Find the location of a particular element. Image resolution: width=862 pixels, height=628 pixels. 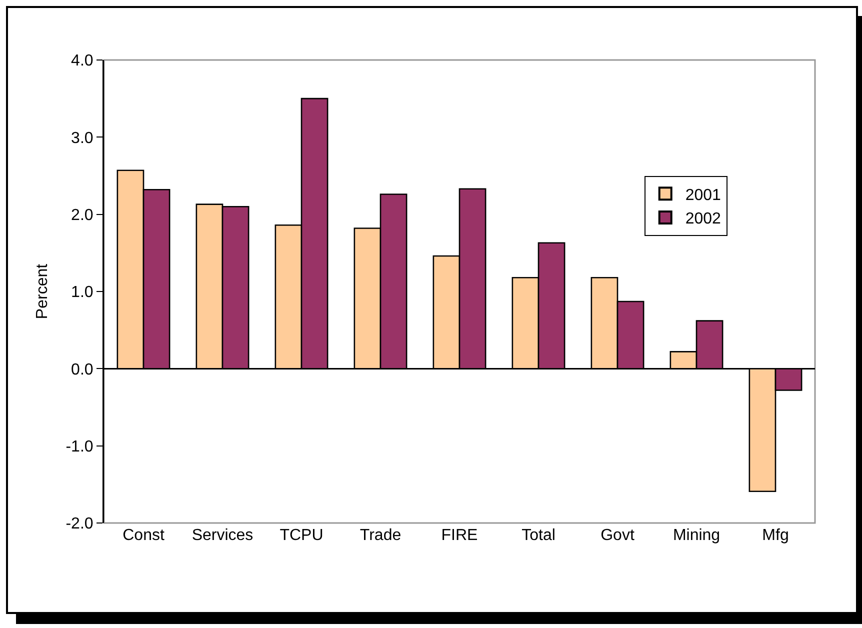

y-tick-label: -2.0 is located at coordinates (80, 524).